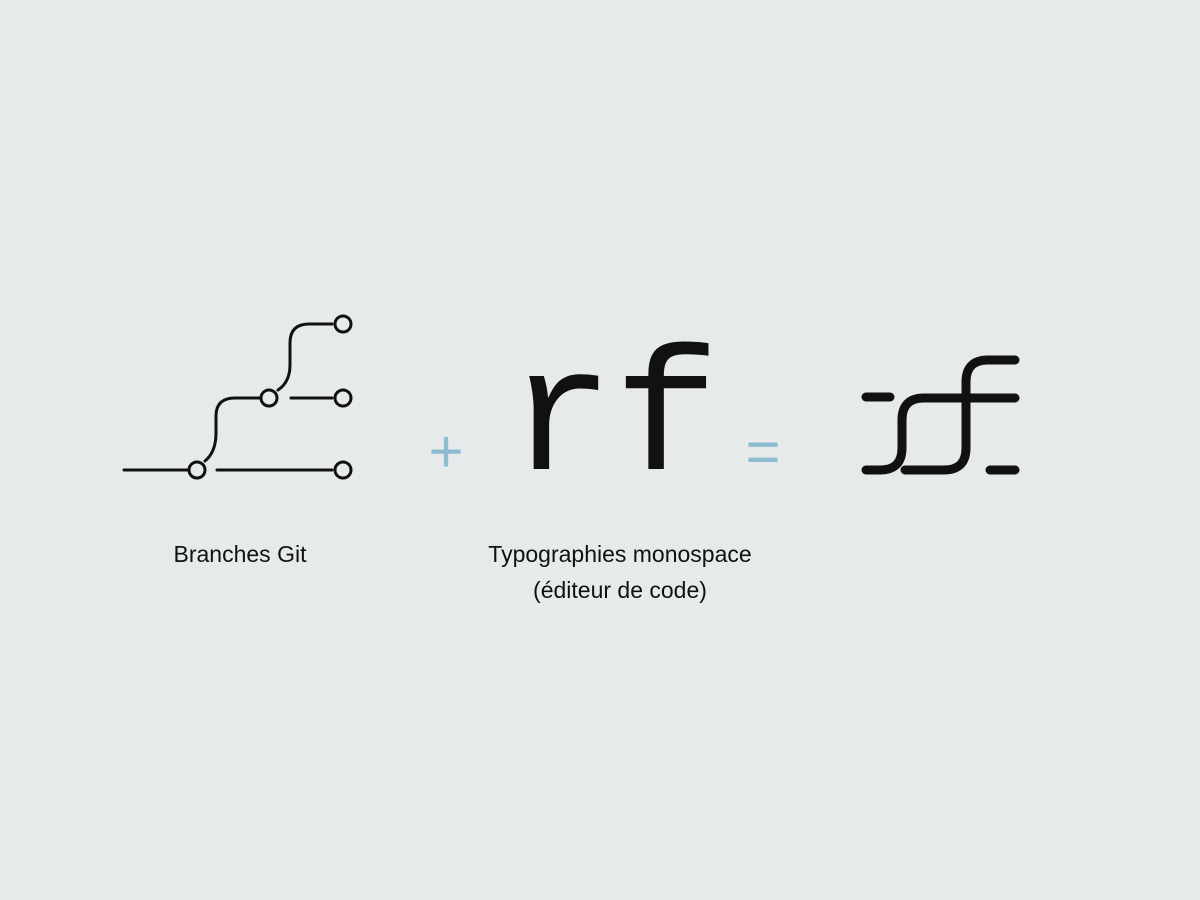 The image size is (1200, 900). Describe the element at coordinates (232, 429) in the screenshot. I see `branch-curve-level1` at that location.